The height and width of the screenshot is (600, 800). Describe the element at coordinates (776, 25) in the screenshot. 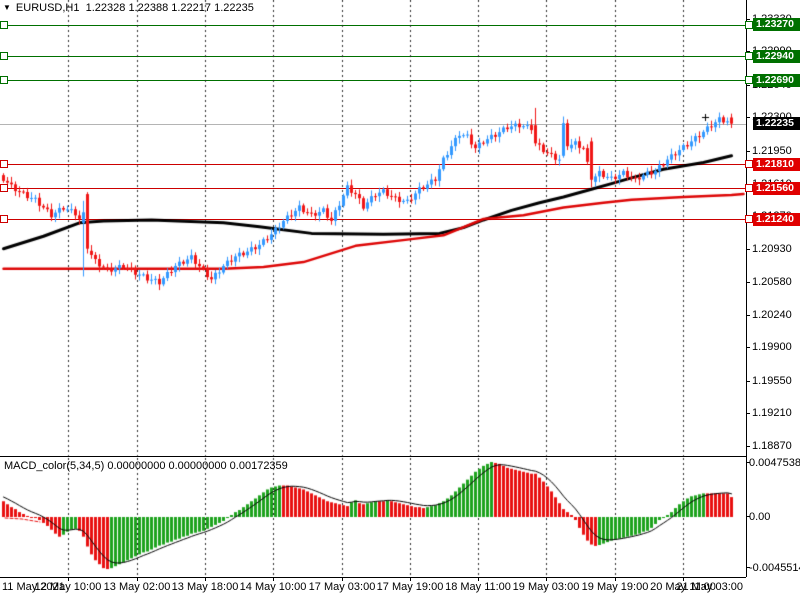

I see `resistance-price-label: 1.23270` at that location.